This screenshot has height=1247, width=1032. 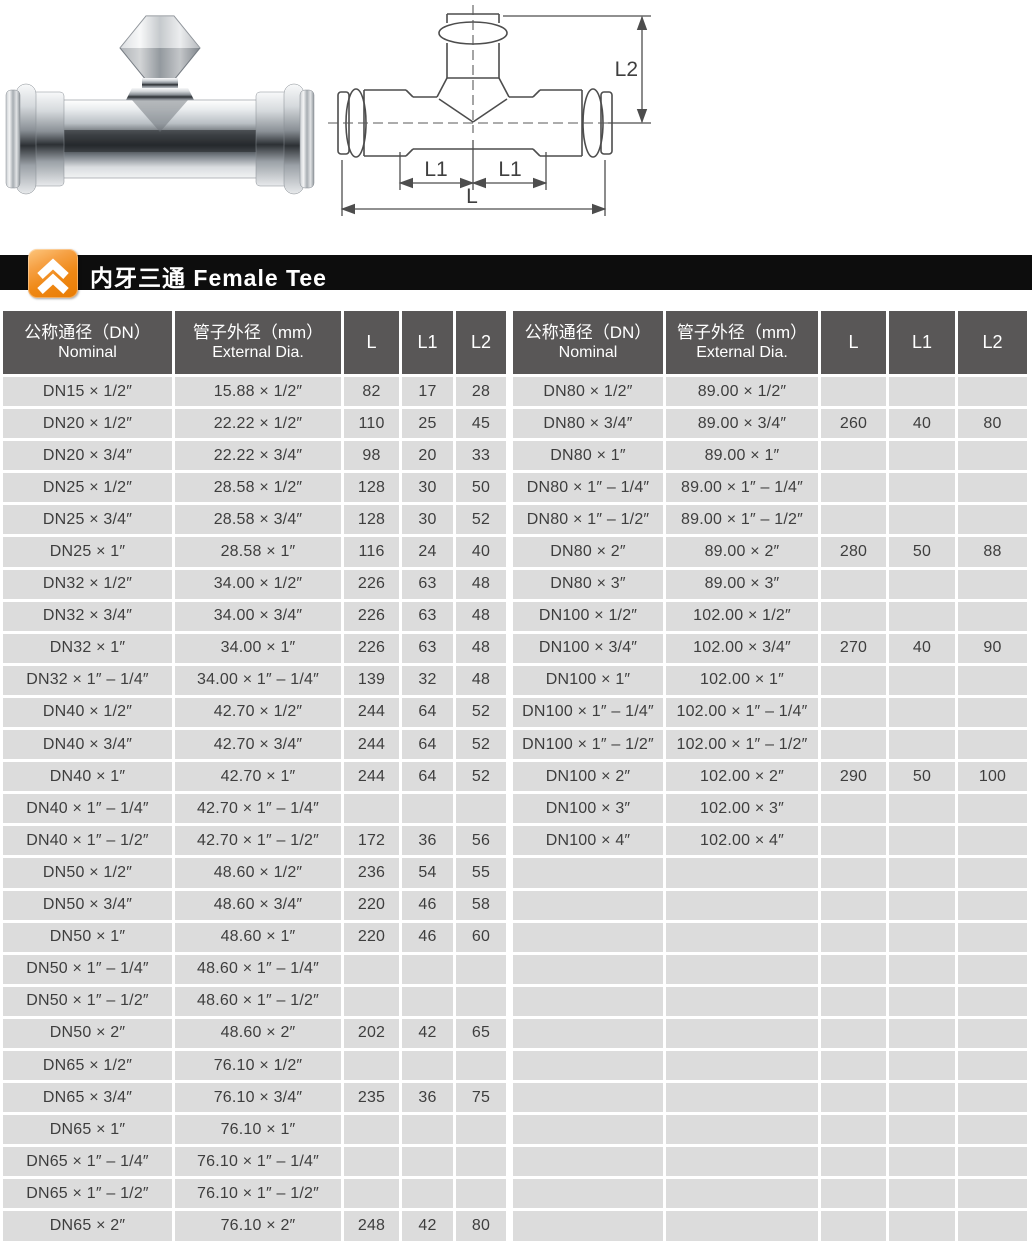 What do you see at coordinates (588, 424) in the screenshot?
I see `table-cell: DN80 × 3/4″` at bounding box center [588, 424].